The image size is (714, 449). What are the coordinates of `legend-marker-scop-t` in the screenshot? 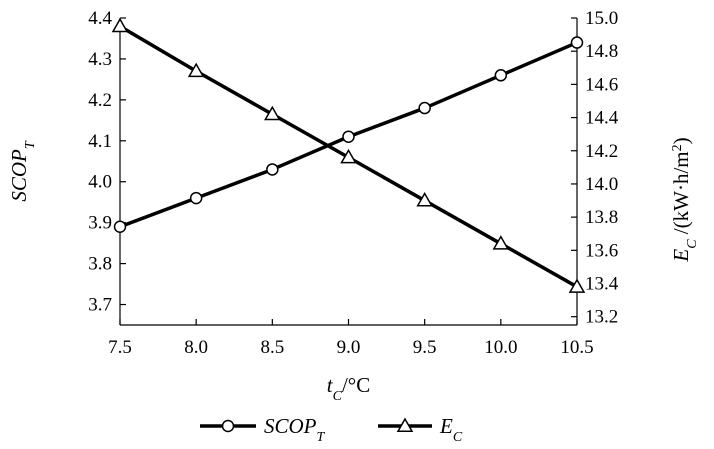 It's located at (228, 426).